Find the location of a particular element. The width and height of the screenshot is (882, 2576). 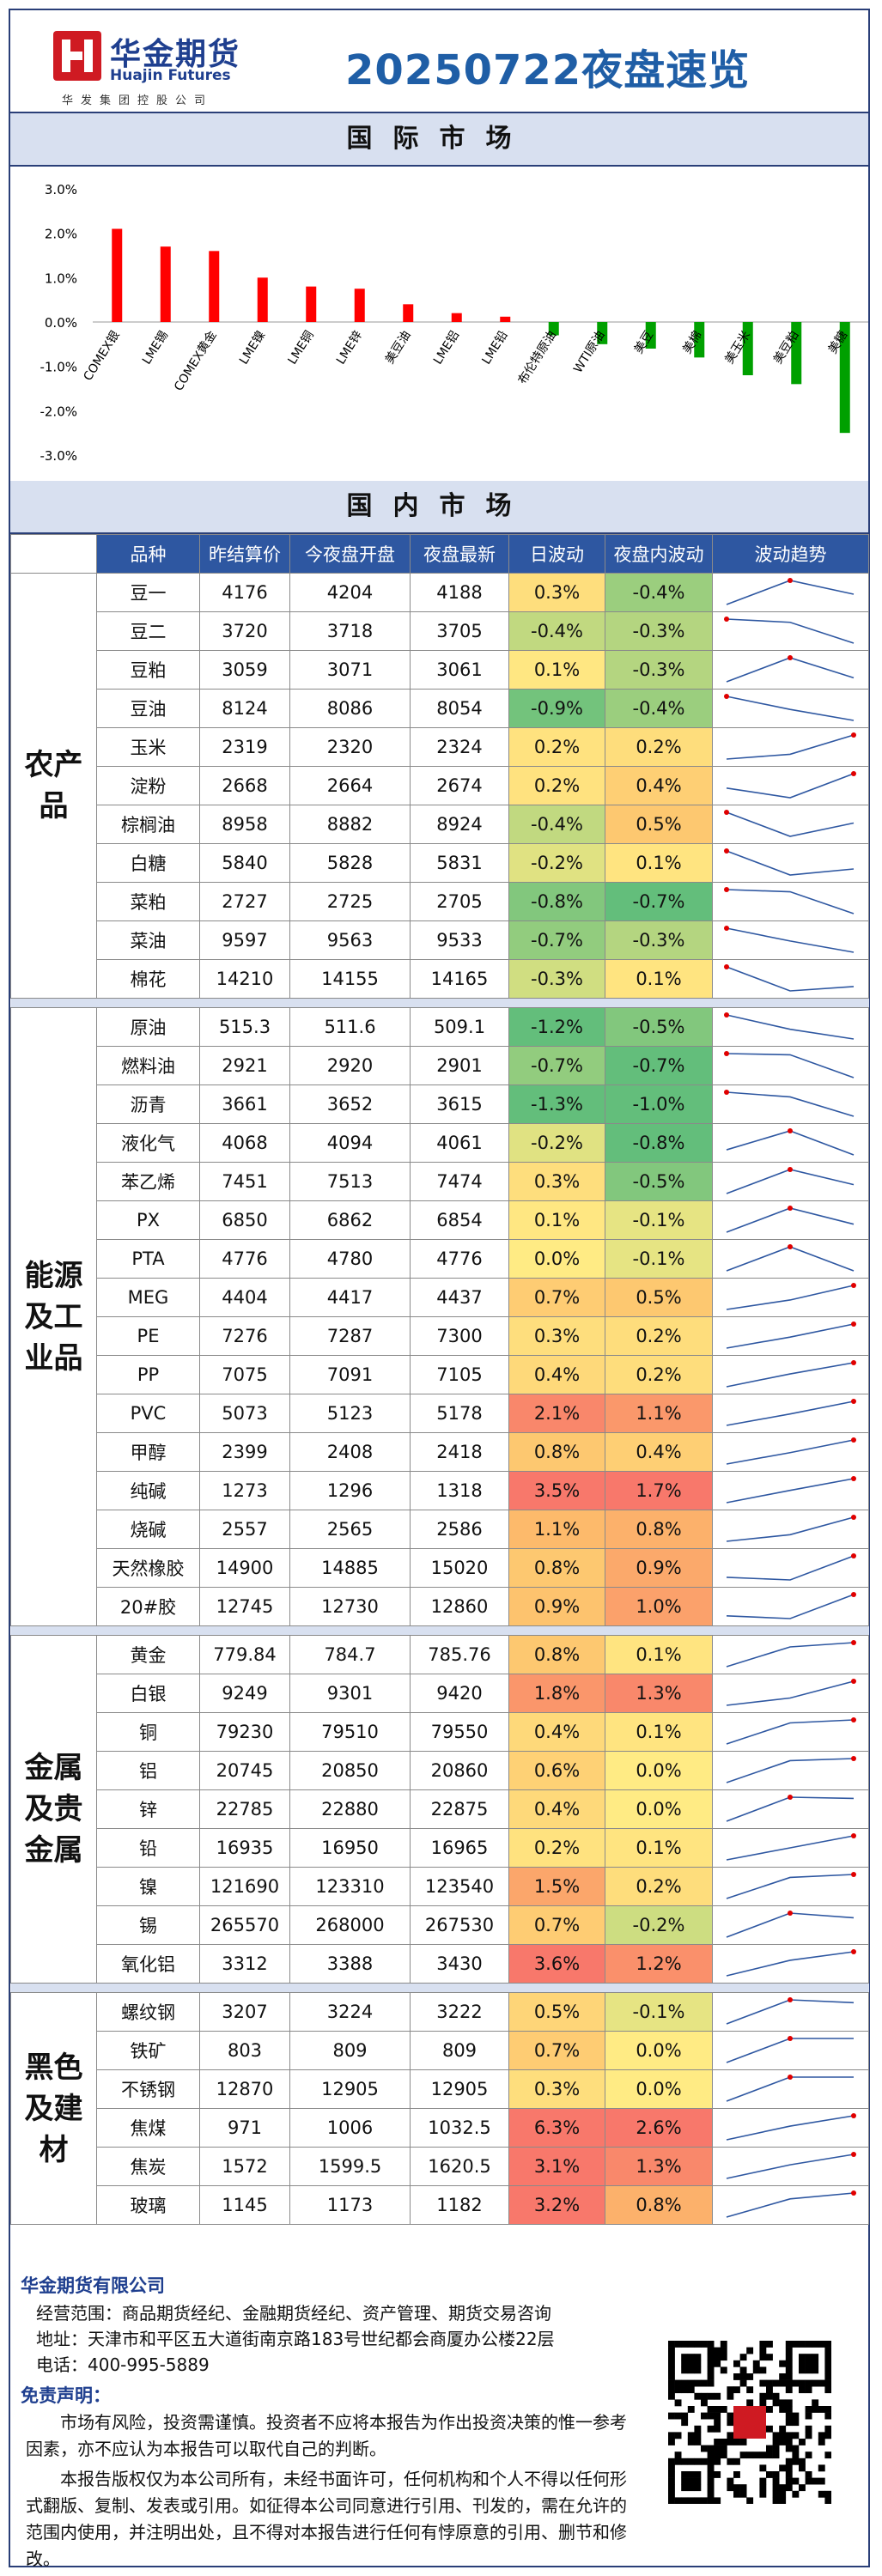

cell-last: 5831 is located at coordinates (459, 863).